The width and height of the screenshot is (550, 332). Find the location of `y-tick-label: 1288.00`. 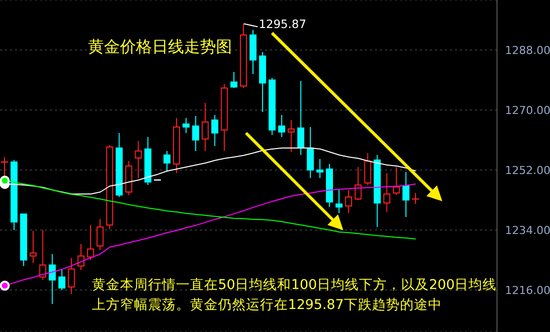

y-tick-label: 1288.00 is located at coordinates (527, 50).